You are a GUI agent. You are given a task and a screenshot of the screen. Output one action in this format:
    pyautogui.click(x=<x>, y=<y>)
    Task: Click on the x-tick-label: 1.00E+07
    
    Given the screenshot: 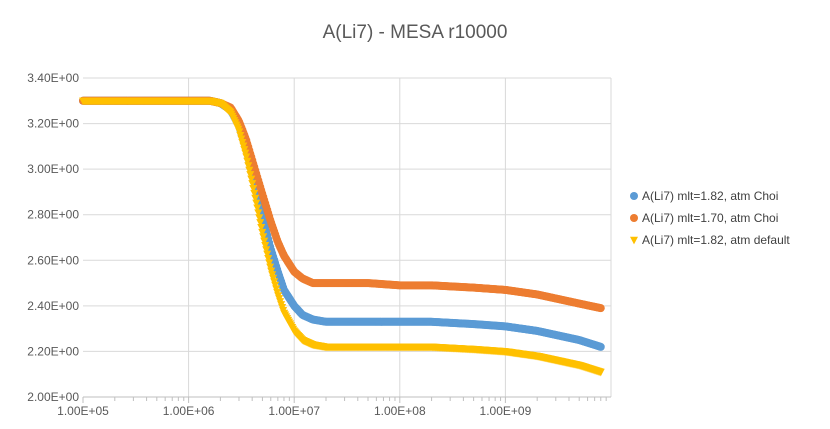 What is the action you would take?
    pyautogui.click(x=294, y=411)
    